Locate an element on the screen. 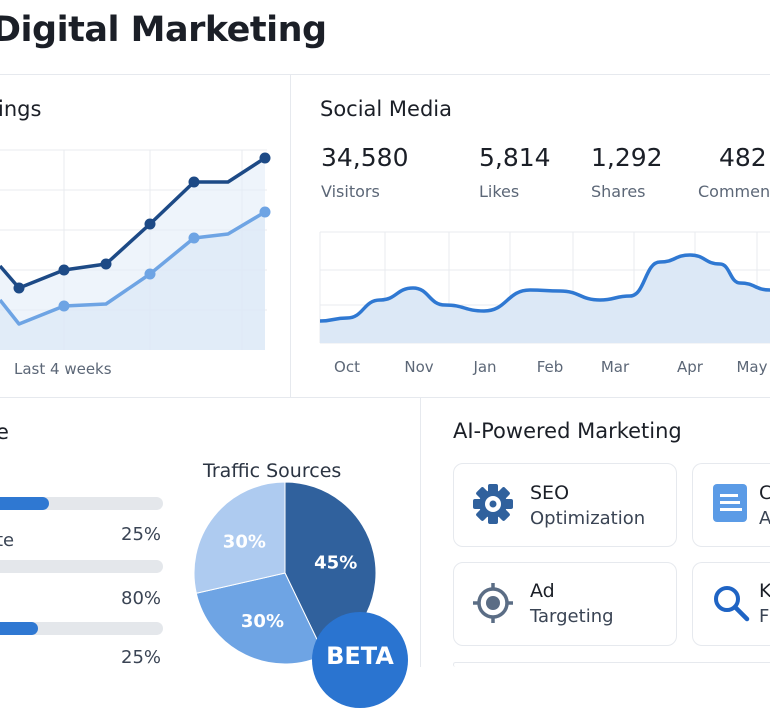  card-subtitle: F is located at coordinates (764, 616).